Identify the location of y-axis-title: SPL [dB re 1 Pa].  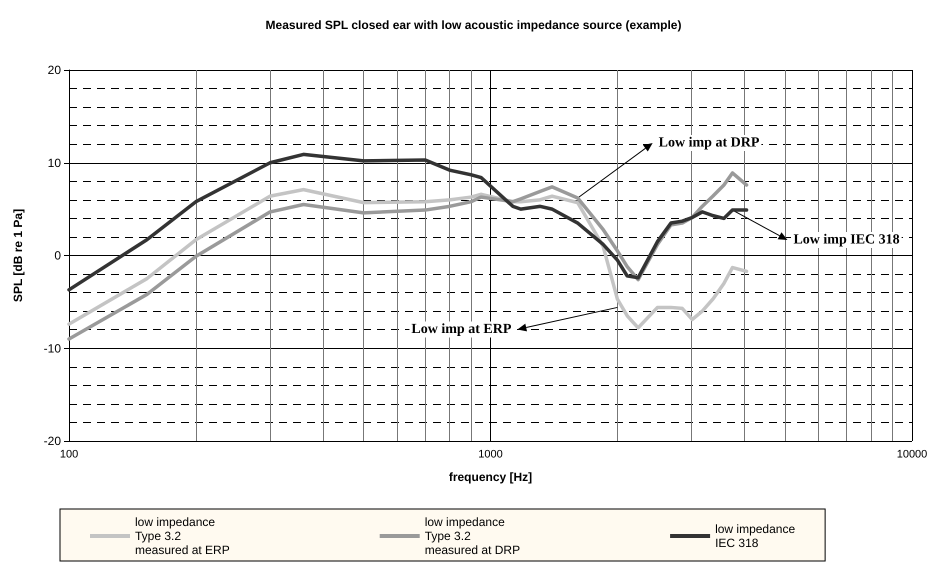
(18, 255).